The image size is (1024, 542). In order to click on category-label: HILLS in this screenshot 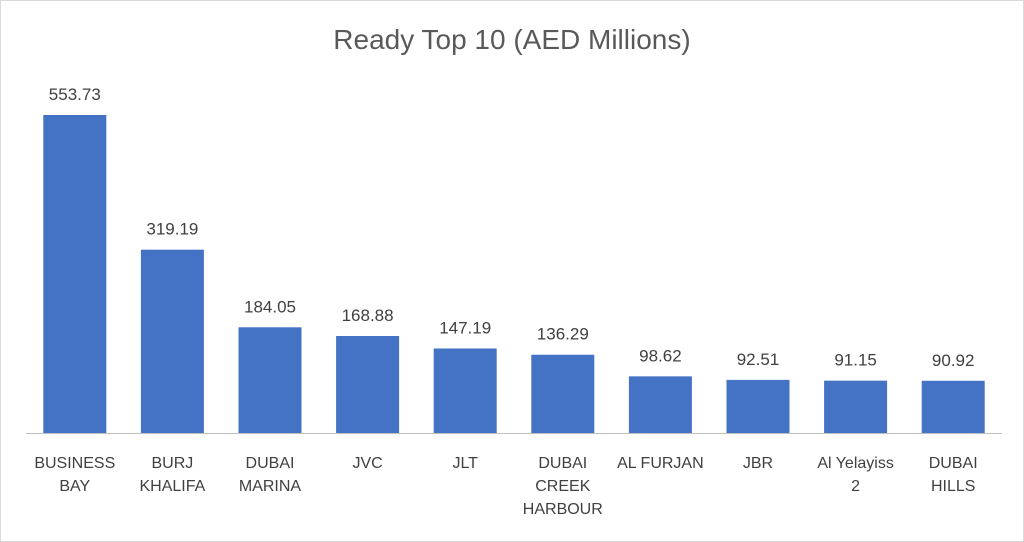, I will do `click(953, 486)`.